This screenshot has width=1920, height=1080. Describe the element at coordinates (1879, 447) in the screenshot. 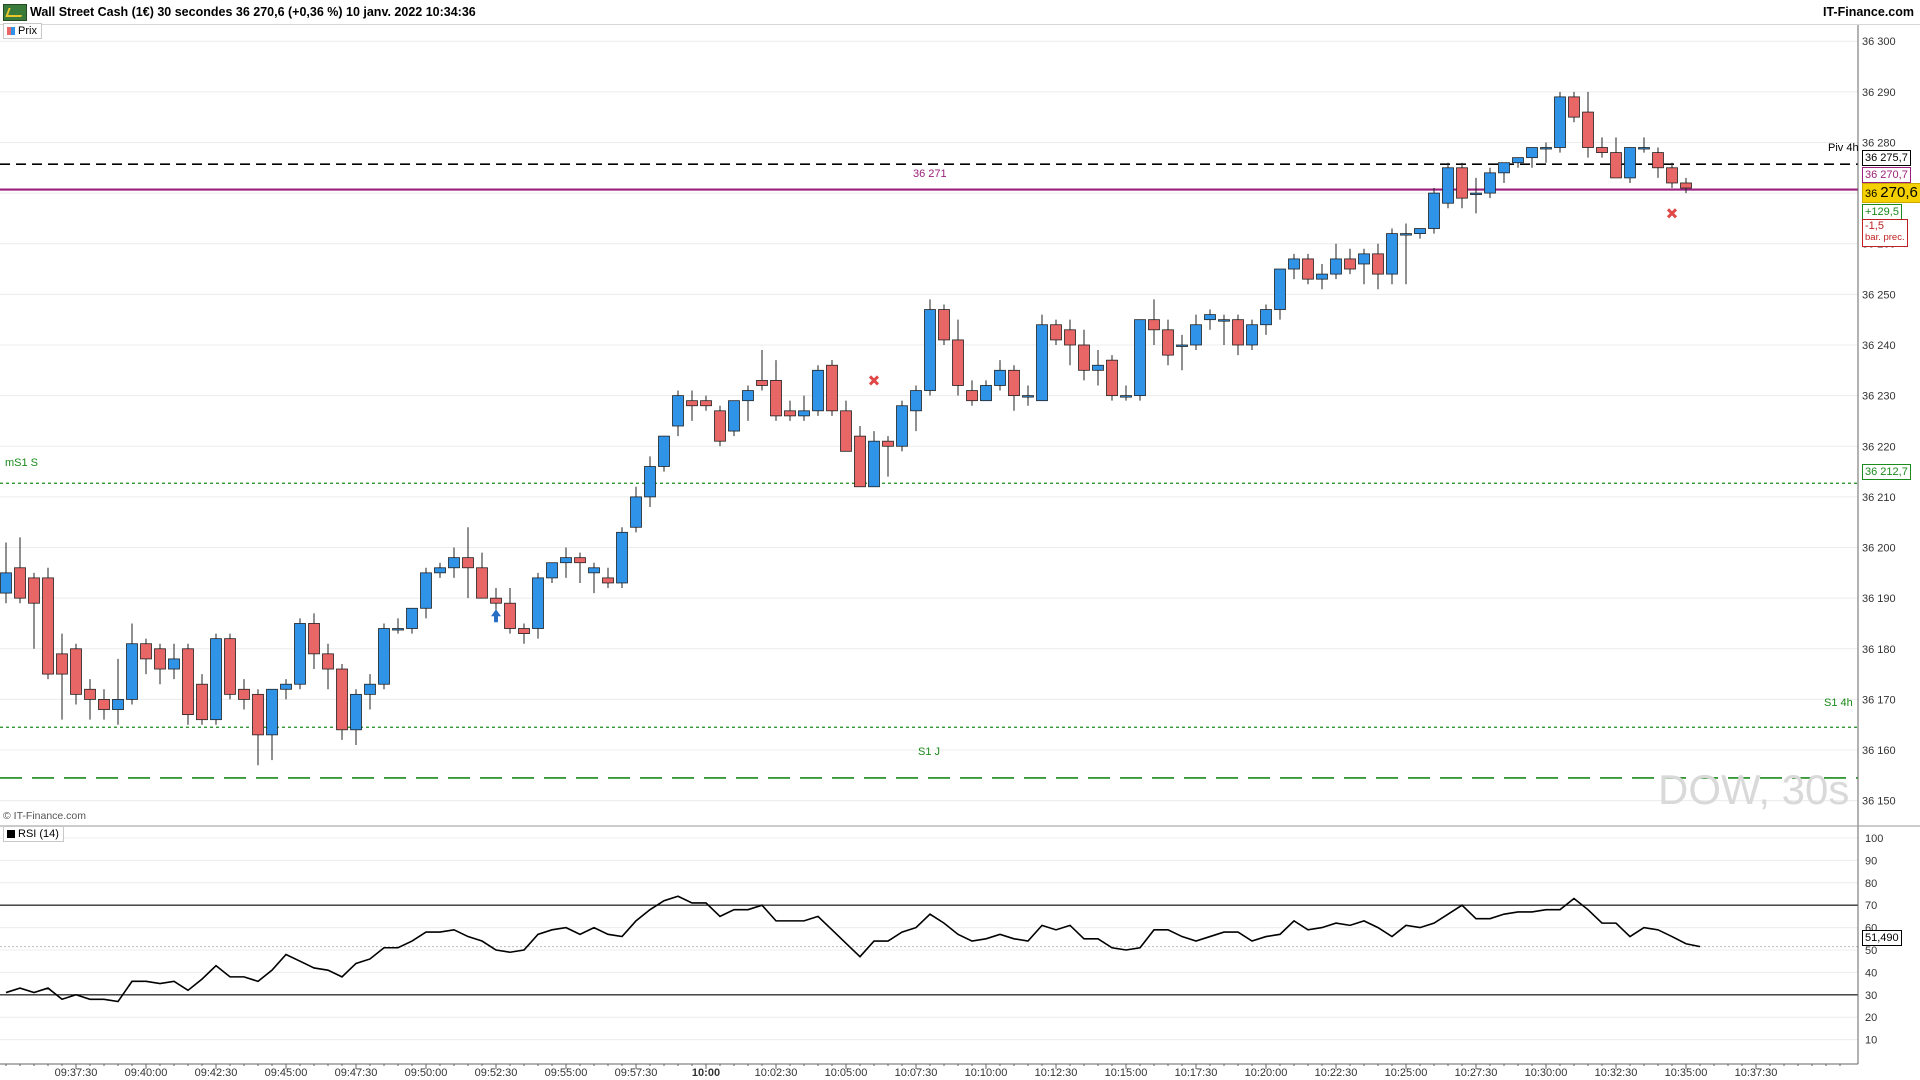

I see `price-tick-label: 36 220` at that location.